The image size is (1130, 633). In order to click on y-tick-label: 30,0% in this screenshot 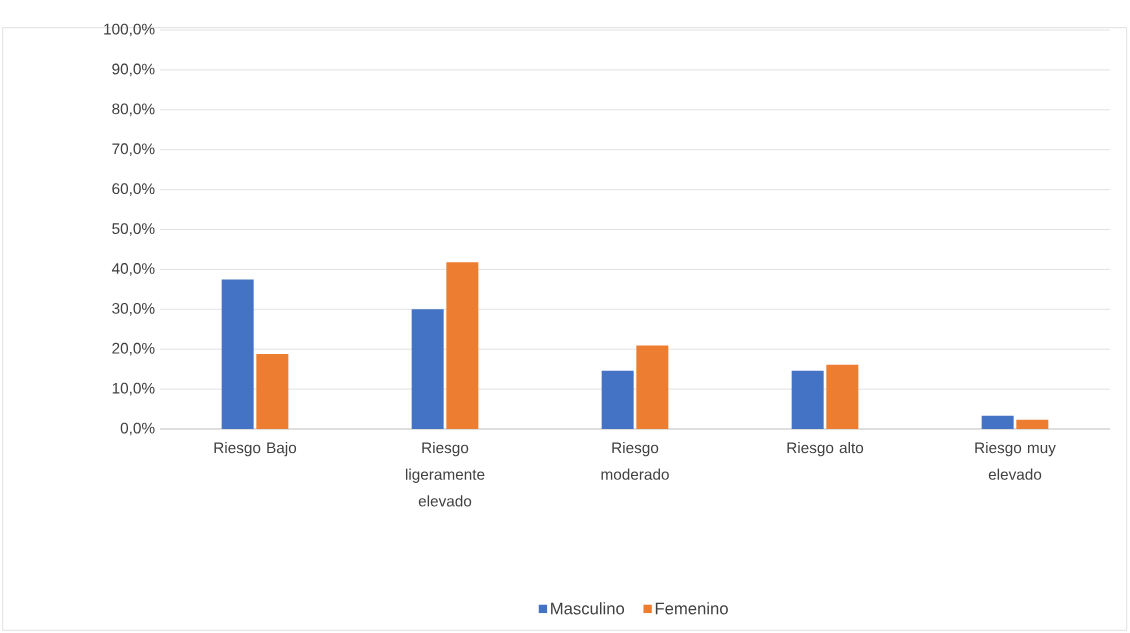, I will do `click(133, 309)`.